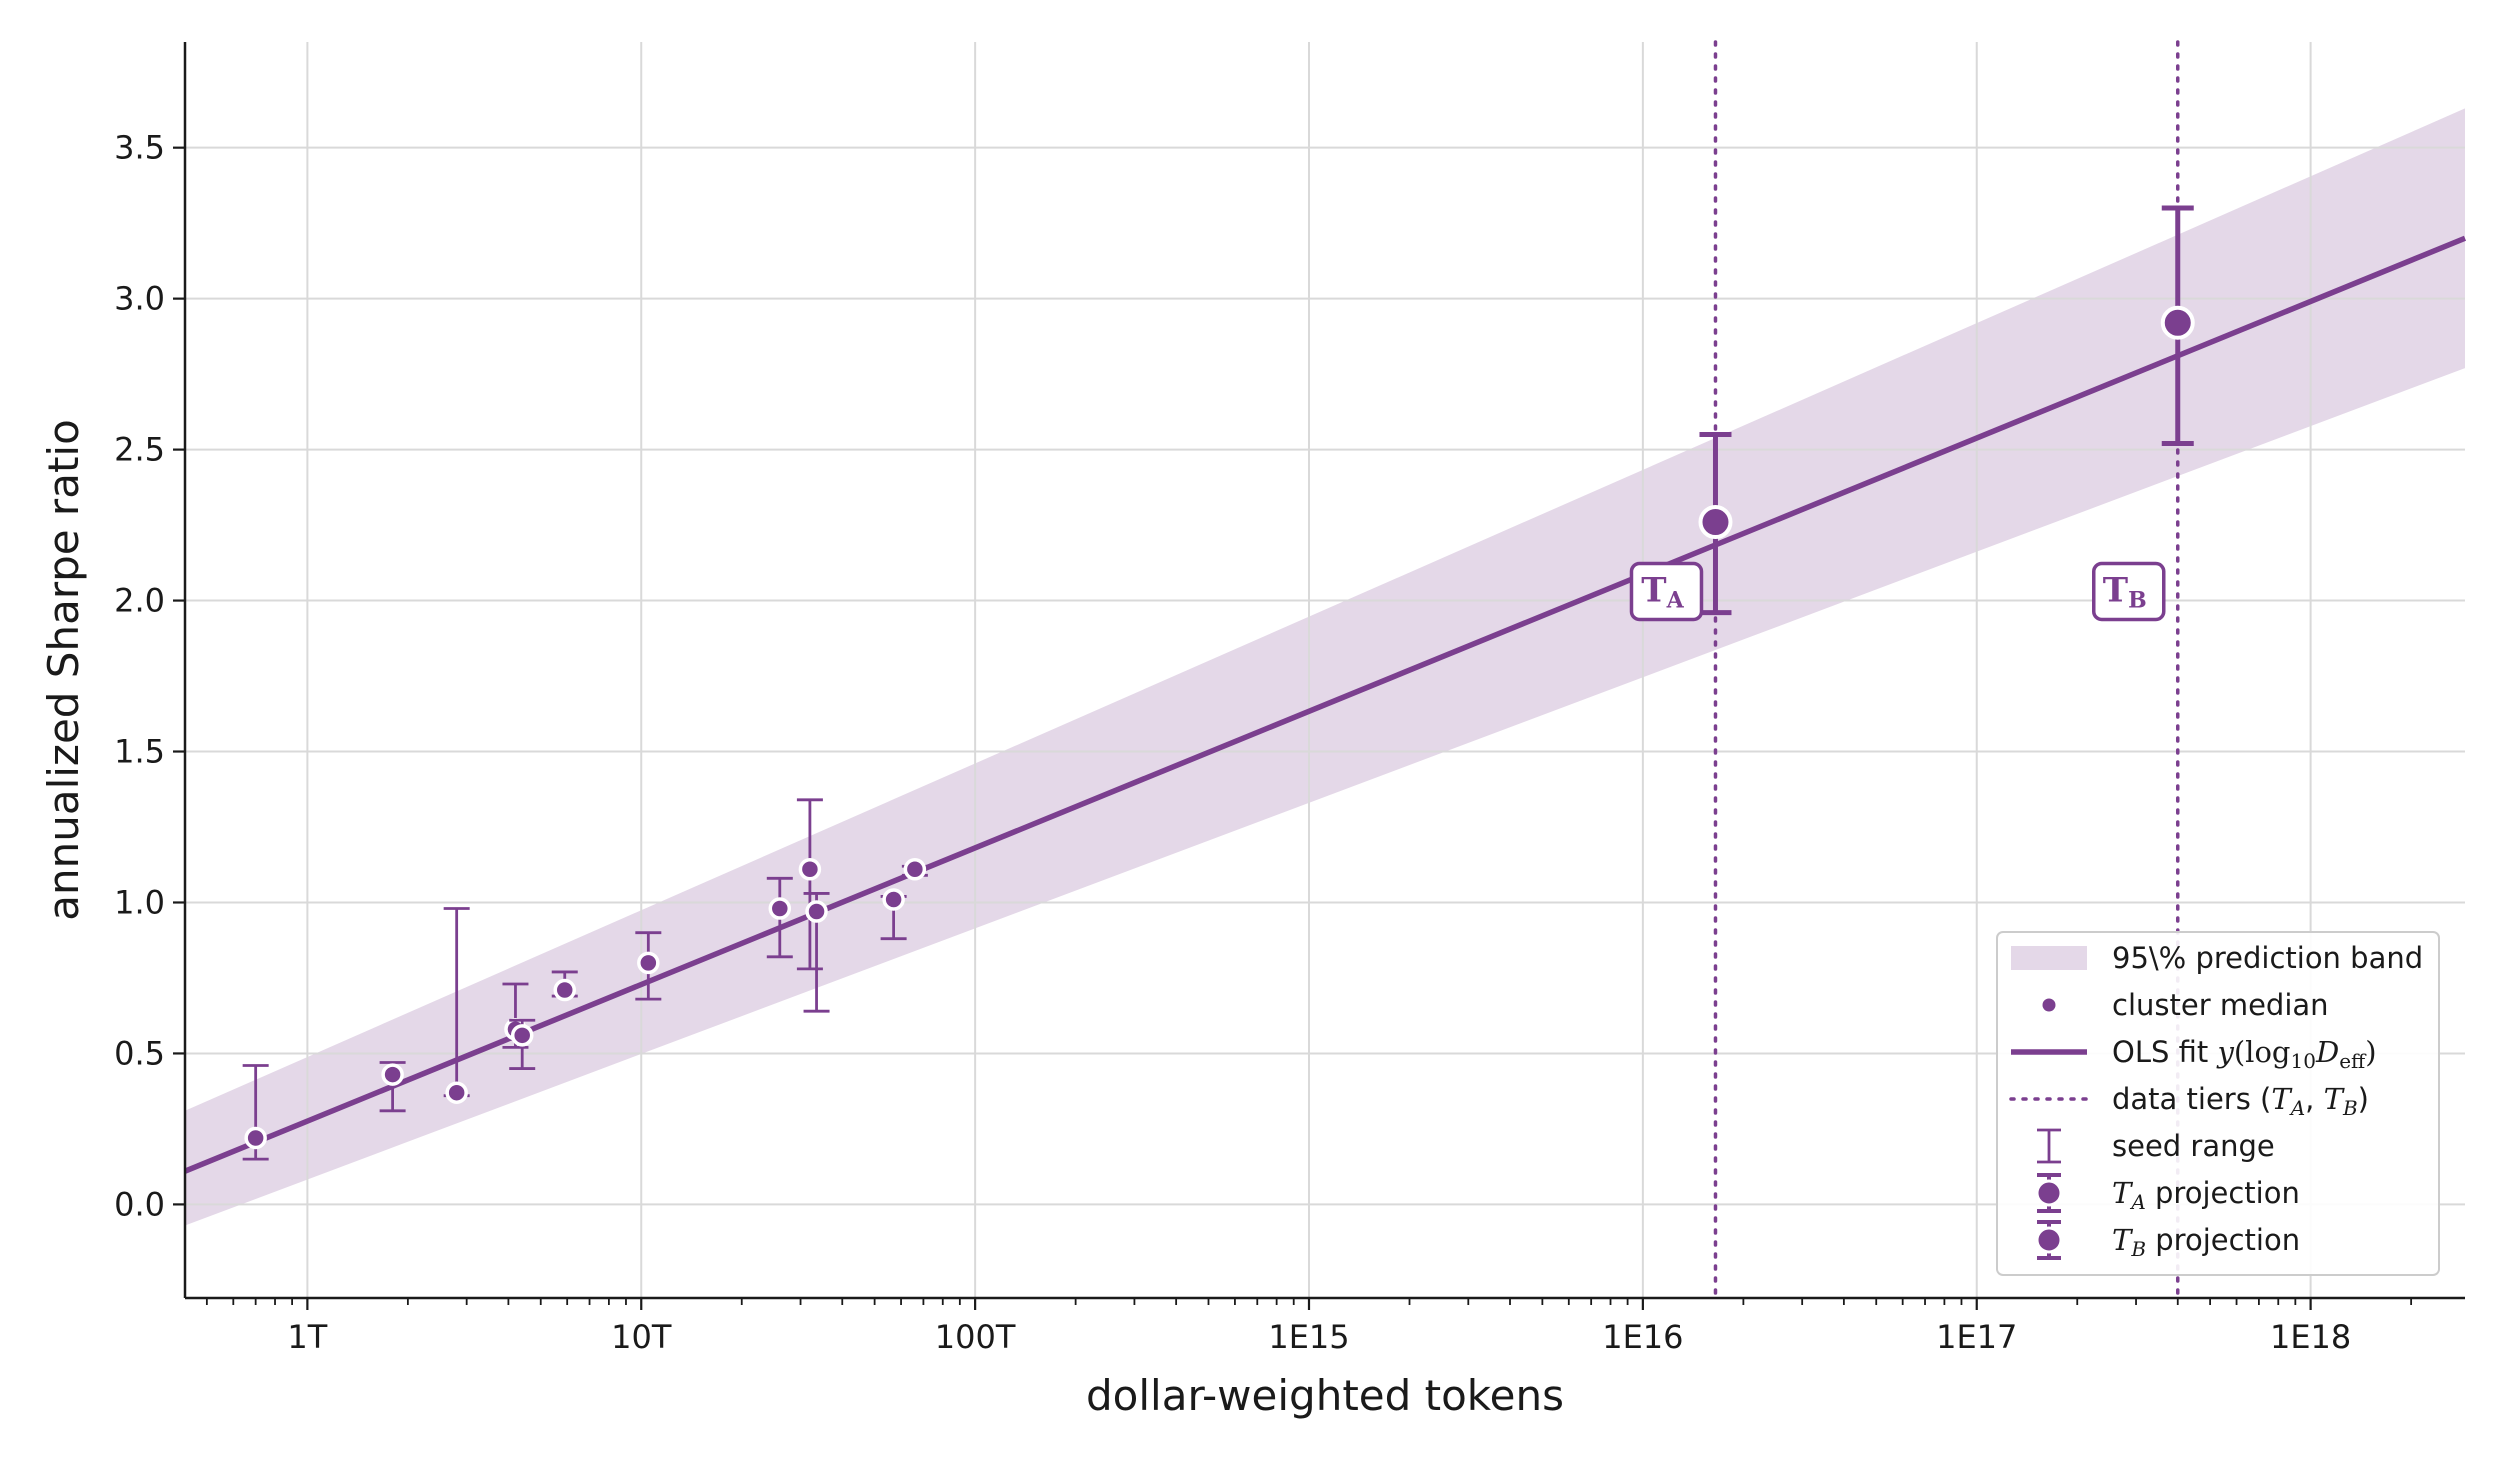 This screenshot has height=1460, width=2496. I want to click on y-tick-label: 2.5, so click(139, 450).